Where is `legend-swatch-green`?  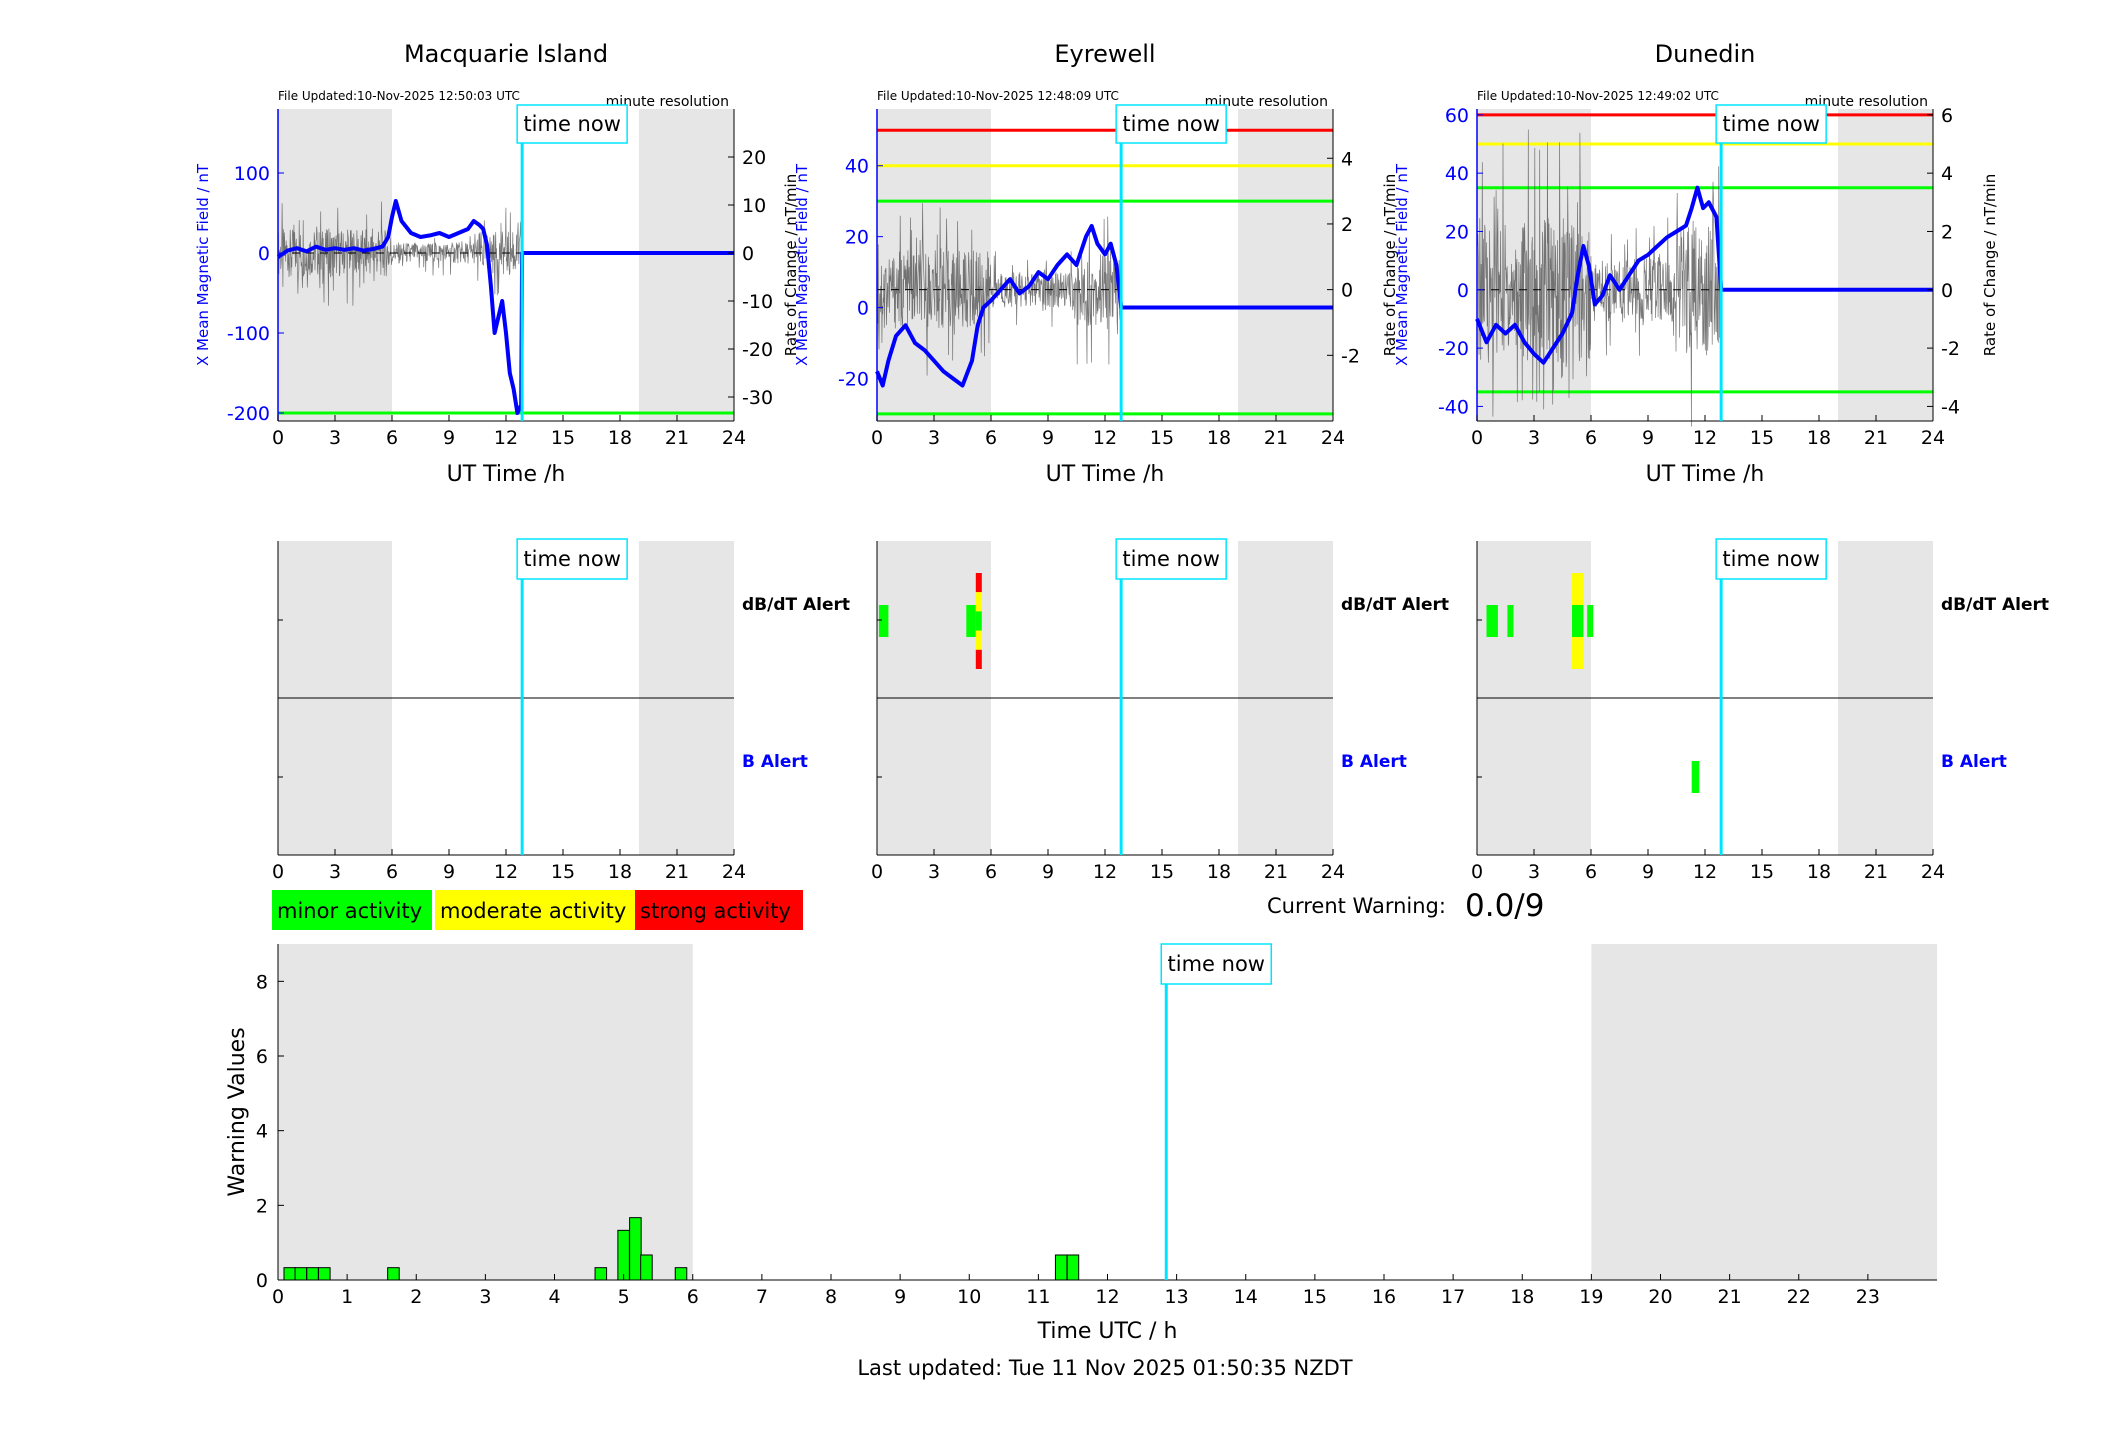 legend-swatch-green is located at coordinates (352, 910).